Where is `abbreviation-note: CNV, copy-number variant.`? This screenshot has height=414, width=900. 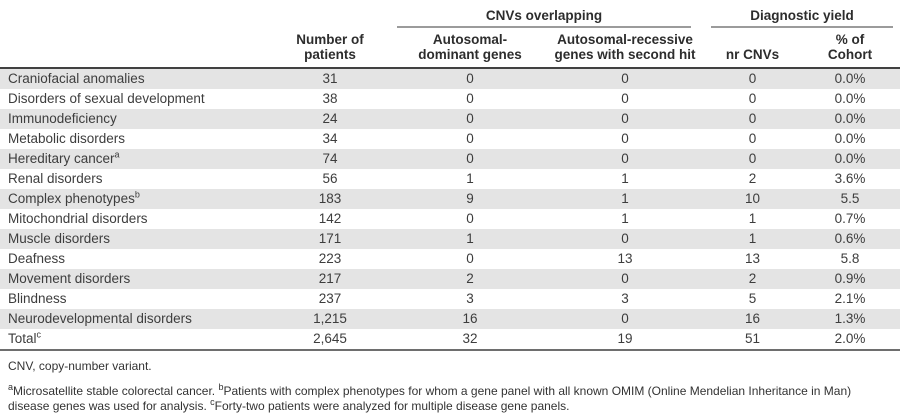 abbreviation-note: CNV, copy-number variant. is located at coordinates (80, 366).